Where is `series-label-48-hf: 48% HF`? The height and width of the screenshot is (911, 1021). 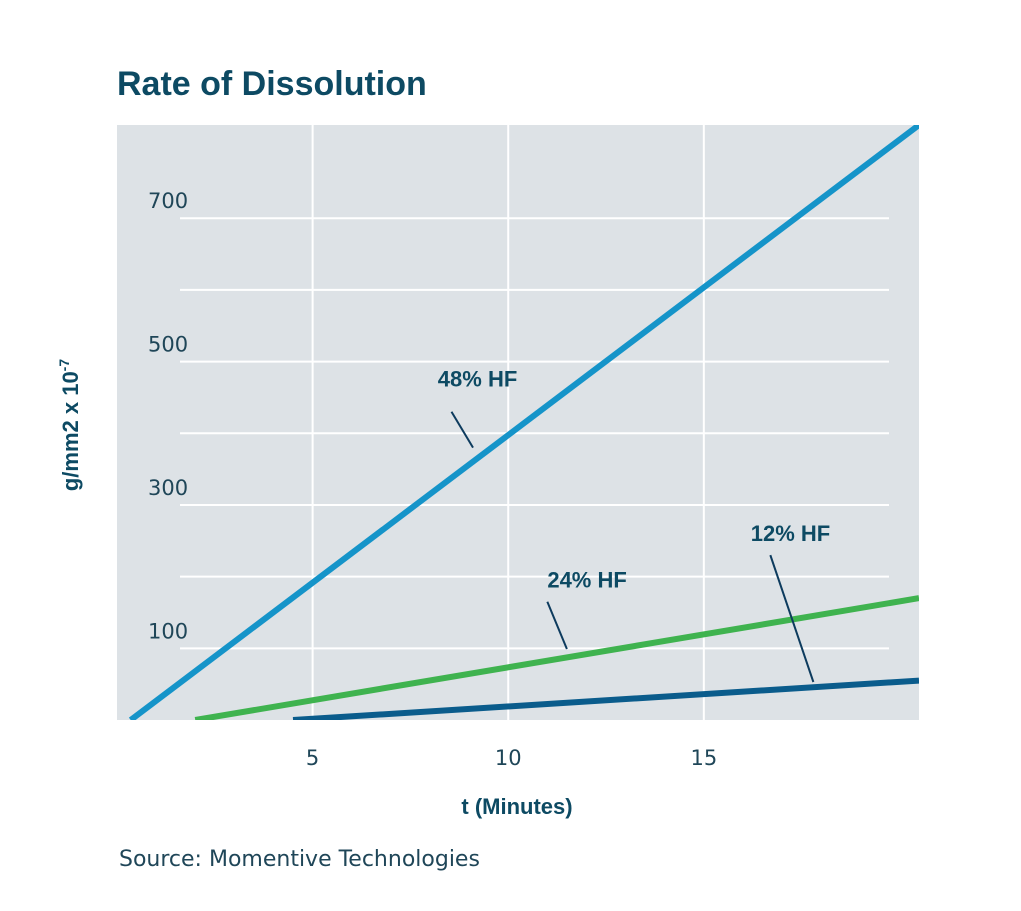 series-label-48-hf: 48% HF is located at coordinates (477, 379).